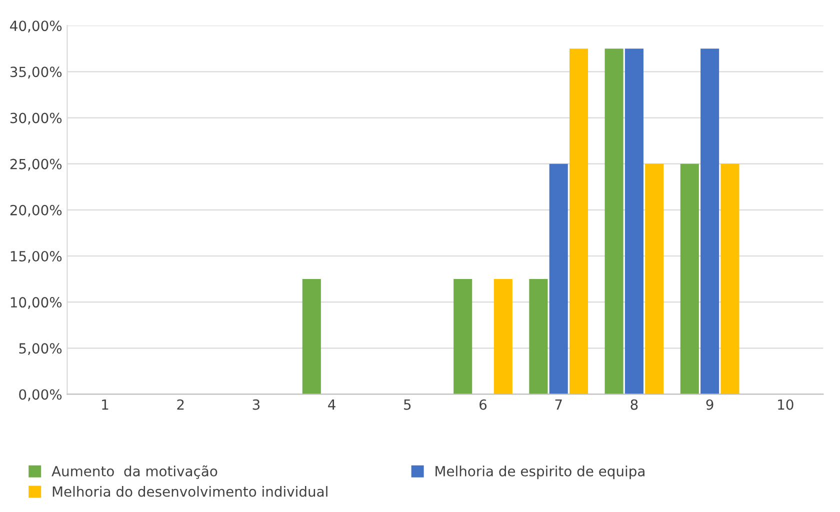 This screenshot has height=512, width=840. I want to click on x-tick-label: 8, so click(634, 404).